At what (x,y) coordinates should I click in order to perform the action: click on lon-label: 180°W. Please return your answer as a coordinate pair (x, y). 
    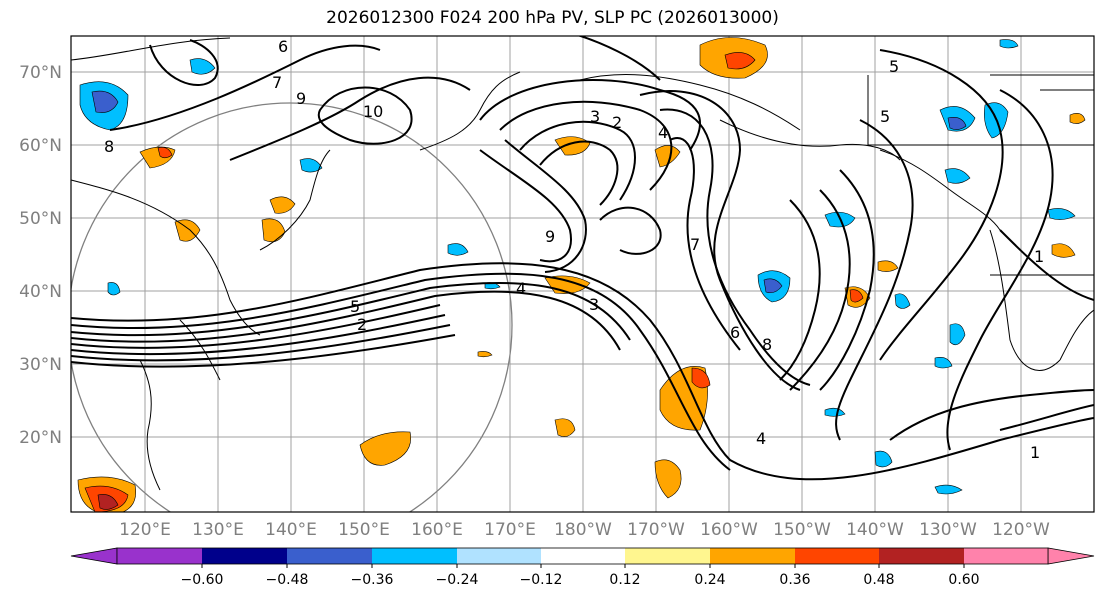
    Looking at the image, I should click on (583, 530).